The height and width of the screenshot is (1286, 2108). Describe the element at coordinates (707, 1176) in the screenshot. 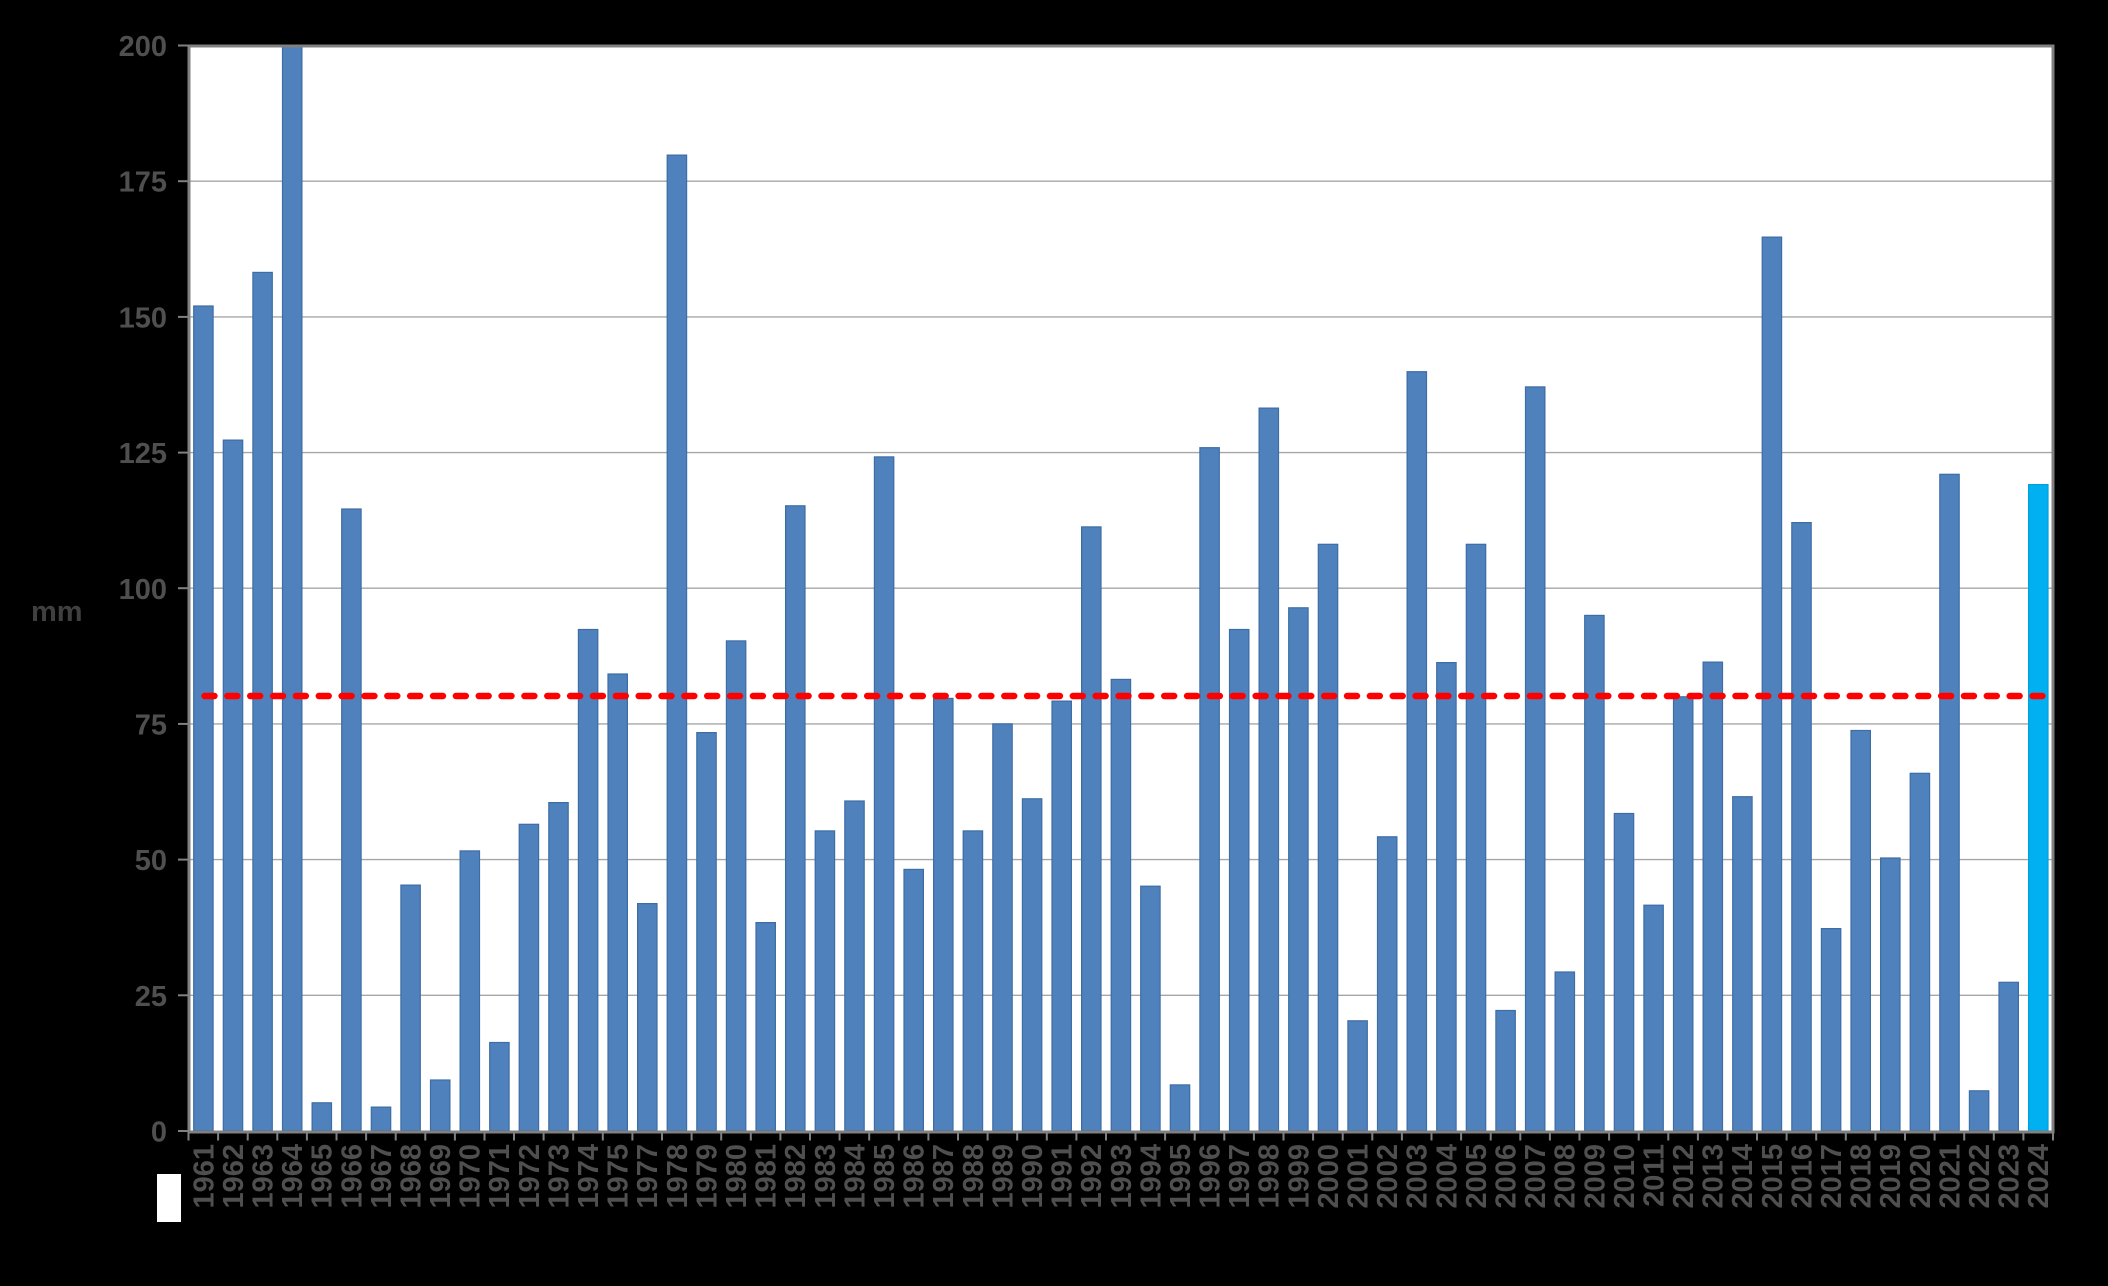

I see `svg-text: 1979` at that location.